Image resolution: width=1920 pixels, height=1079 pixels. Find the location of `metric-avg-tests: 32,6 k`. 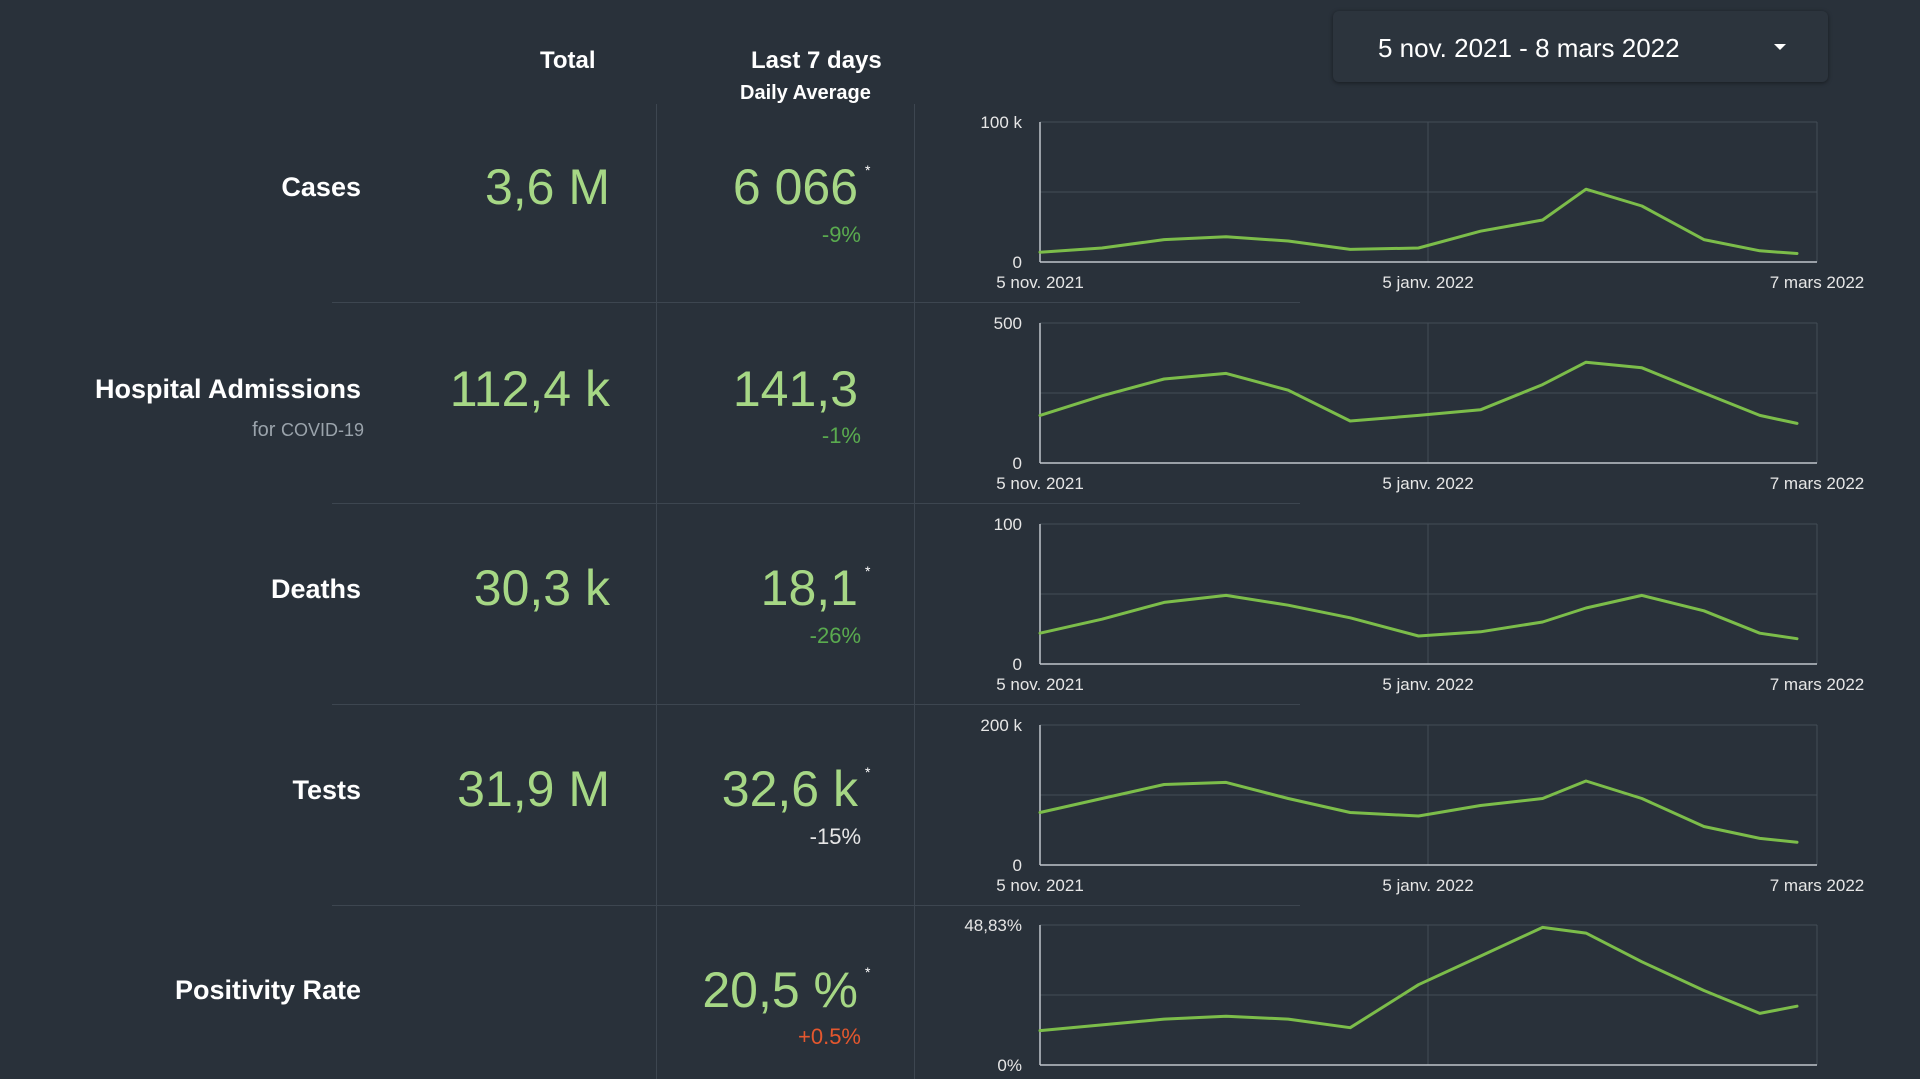

metric-avg-tests: 32,6 k is located at coordinates (789, 789).